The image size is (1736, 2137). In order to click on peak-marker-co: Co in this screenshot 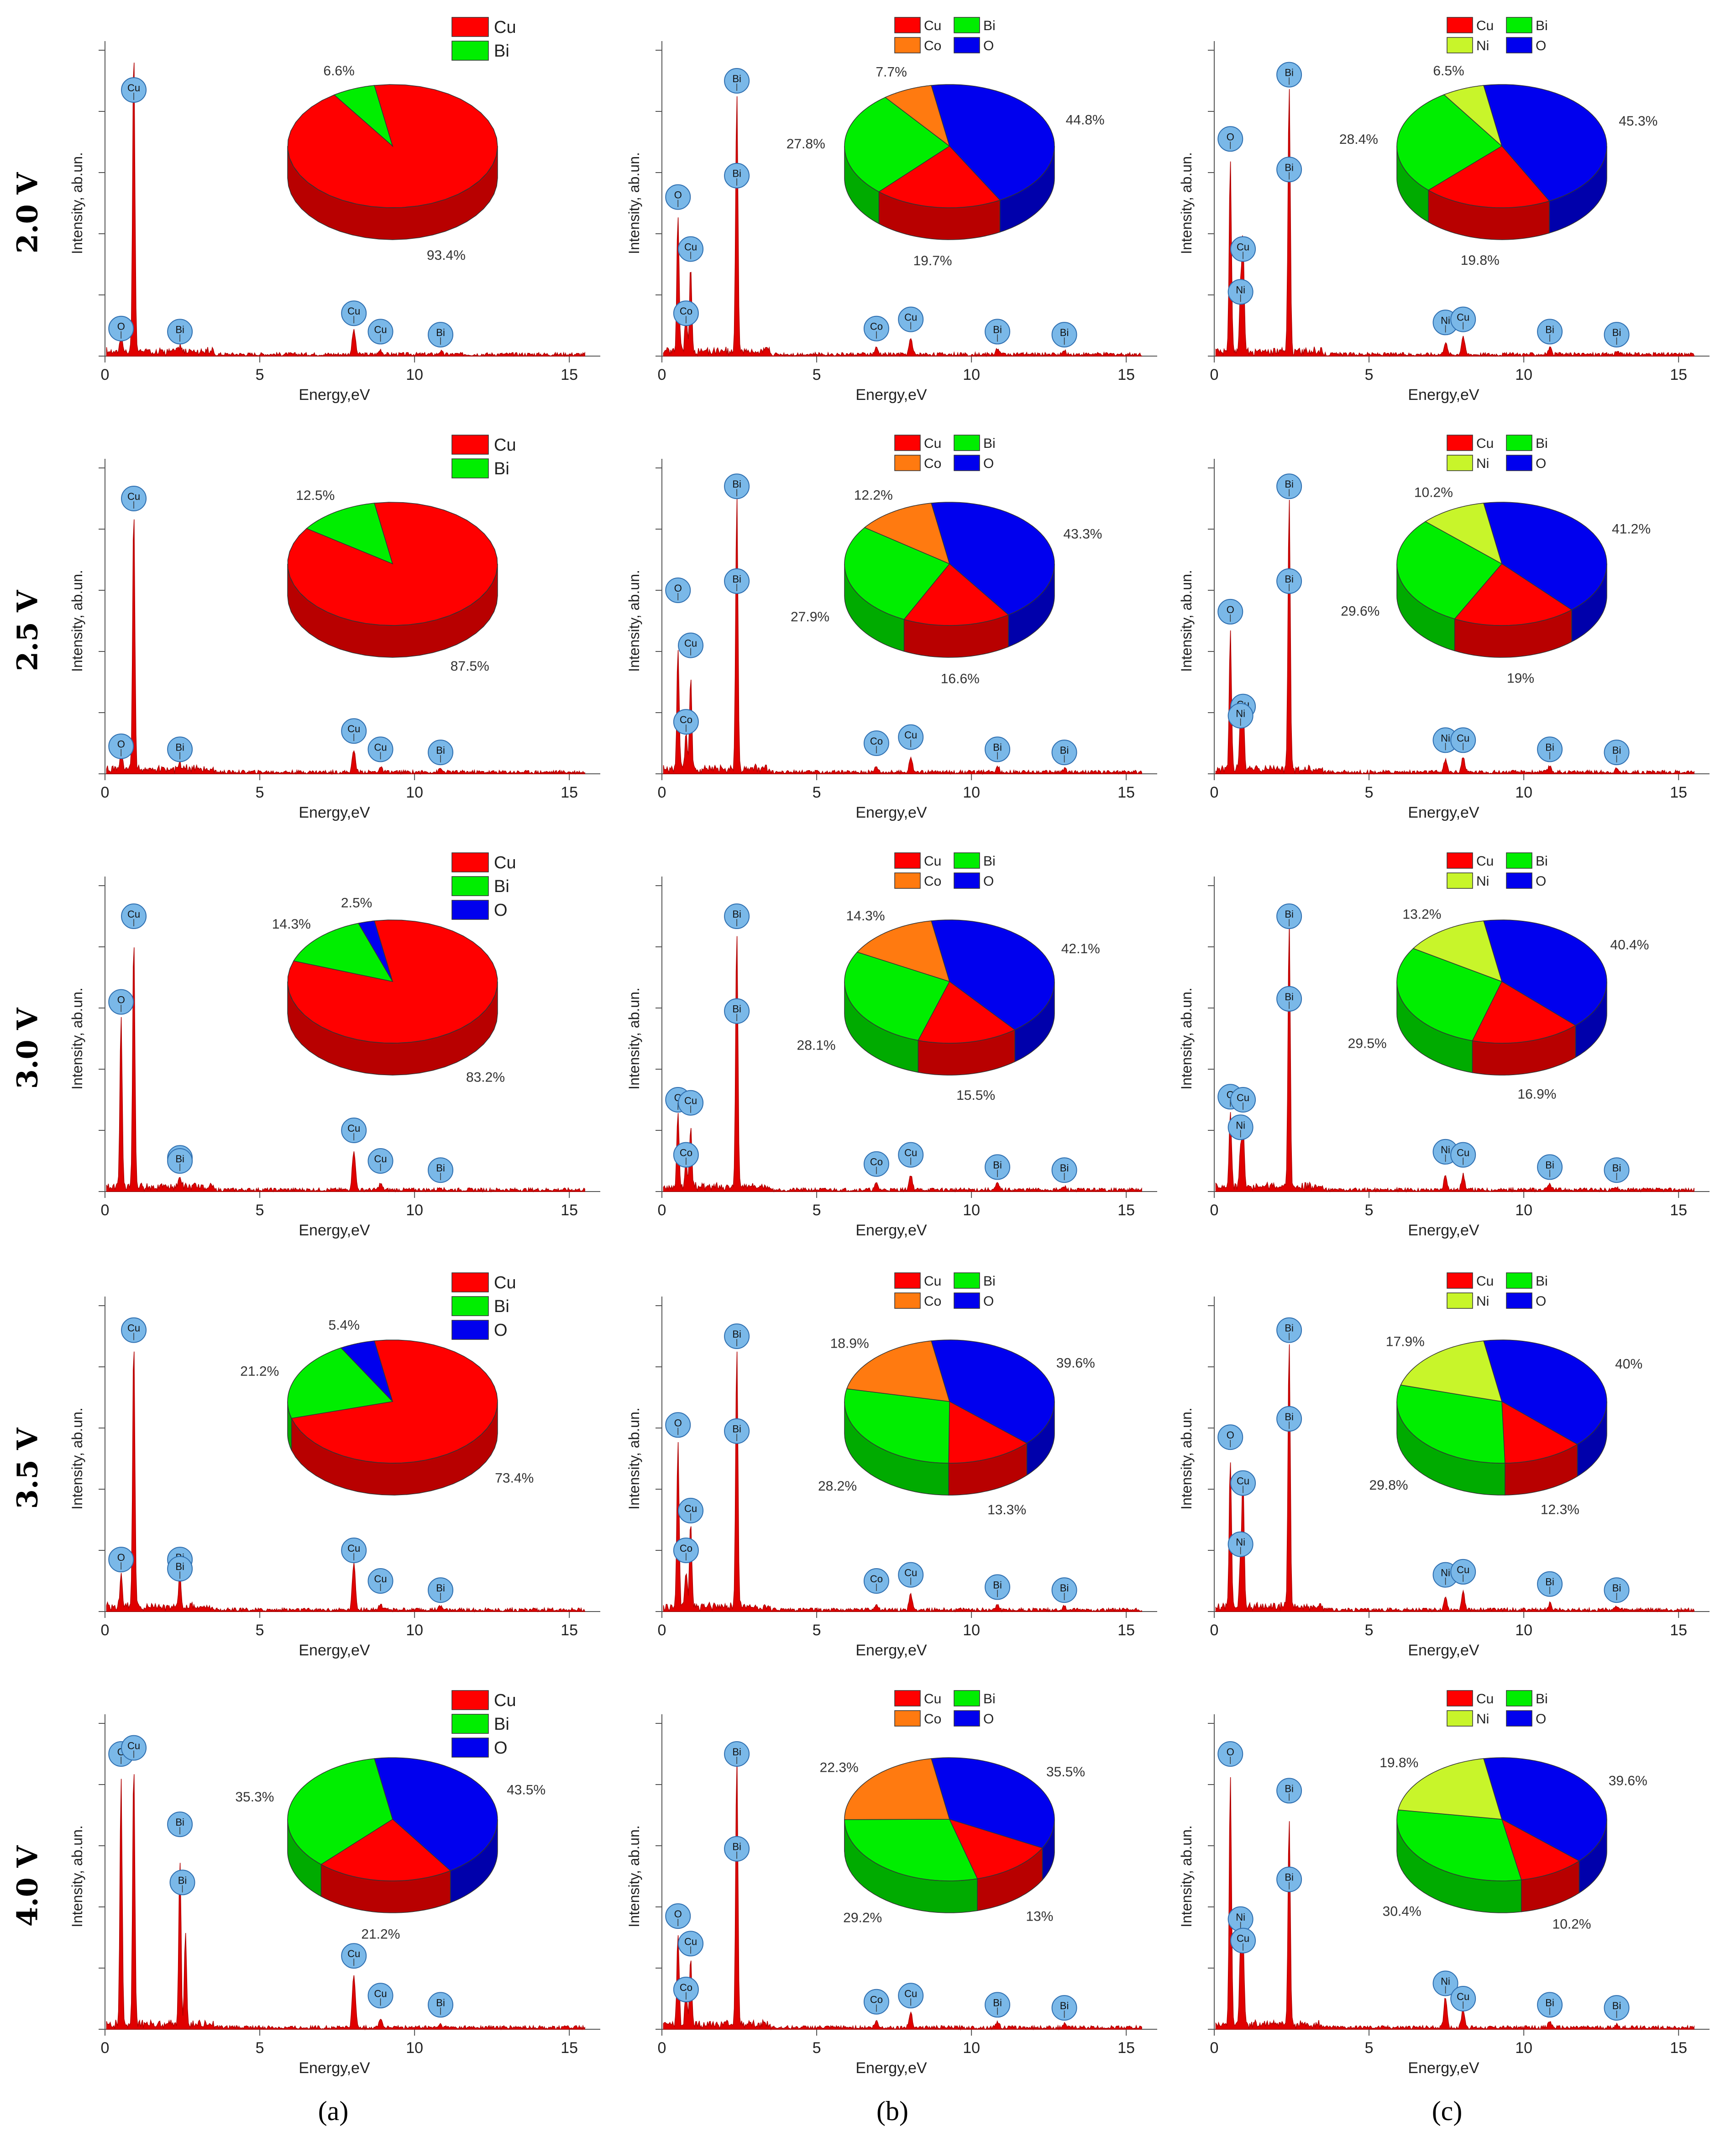, I will do `click(876, 328)`.